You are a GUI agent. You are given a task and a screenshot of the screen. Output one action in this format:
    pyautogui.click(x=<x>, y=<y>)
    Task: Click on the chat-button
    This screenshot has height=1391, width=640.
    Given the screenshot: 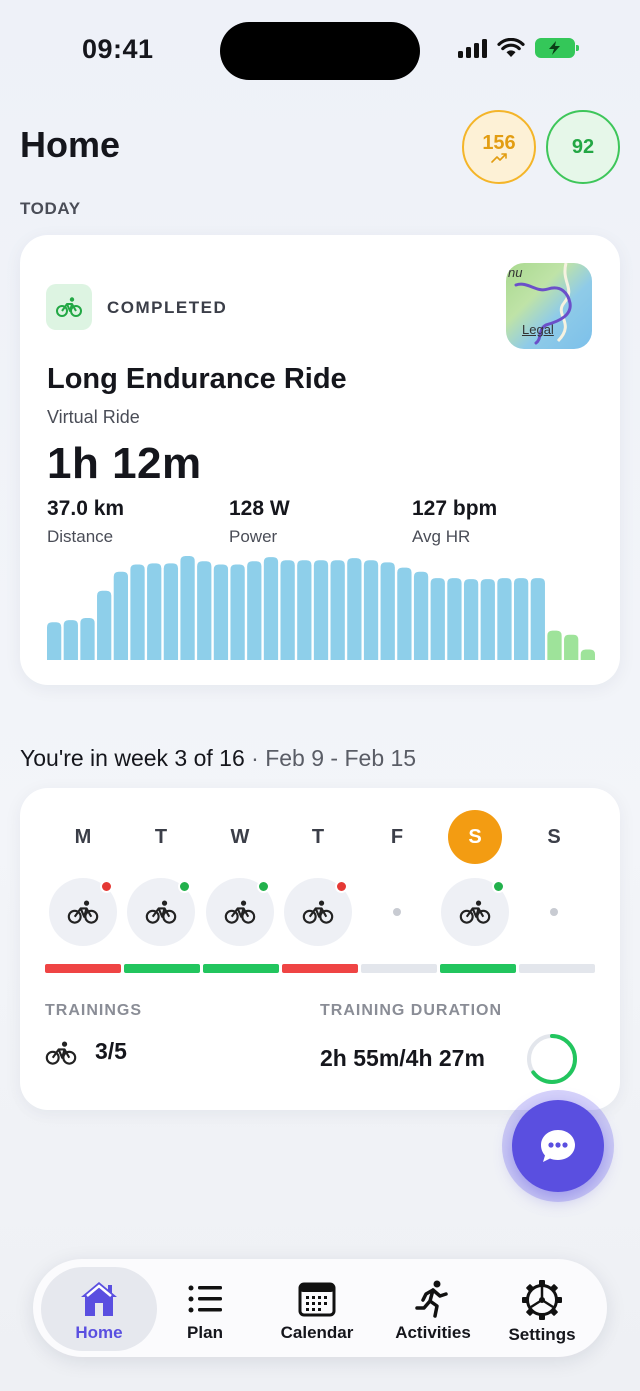 What is the action you would take?
    pyautogui.click(x=558, y=1146)
    